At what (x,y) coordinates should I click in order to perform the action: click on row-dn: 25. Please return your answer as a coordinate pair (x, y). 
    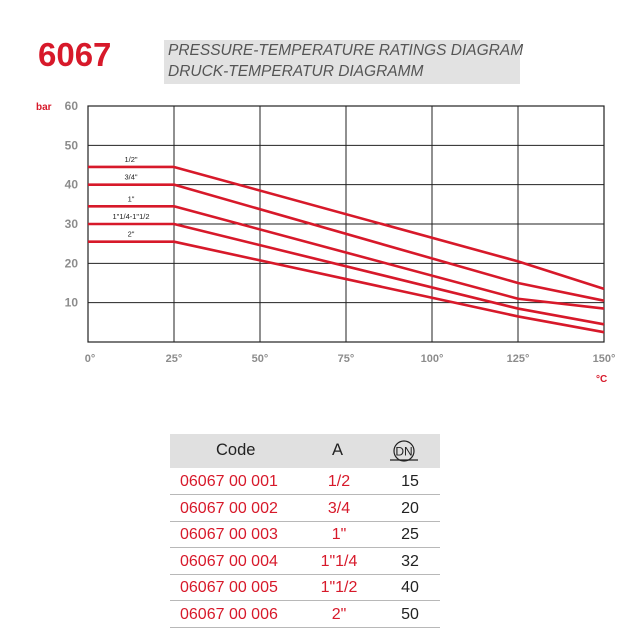
    Looking at the image, I should click on (410, 534).